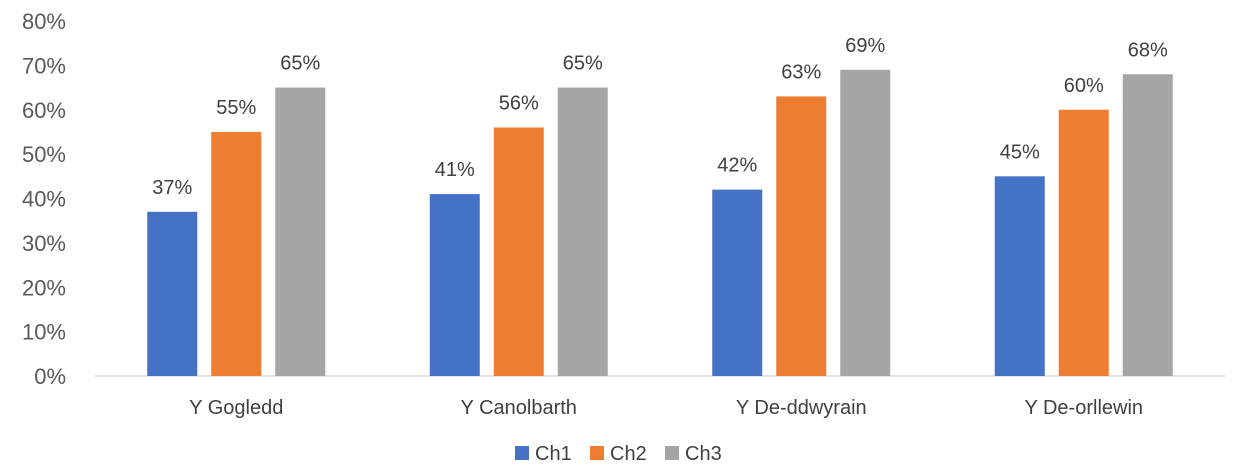 The image size is (1250, 469). I want to click on x-category-label: Y De-orllewin, so click(1083, 408).